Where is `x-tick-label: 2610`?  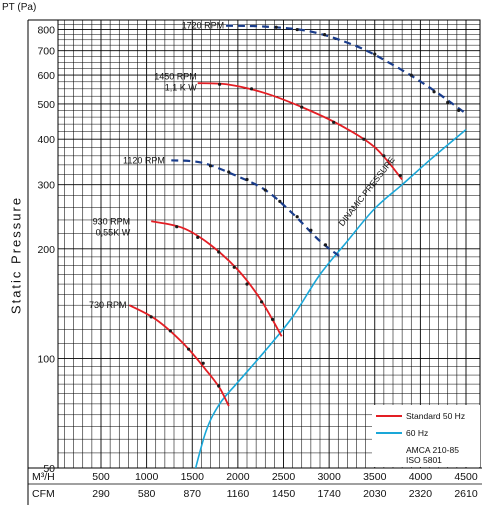 x-tick-label: 2610 is located at coordinates (466, 494).